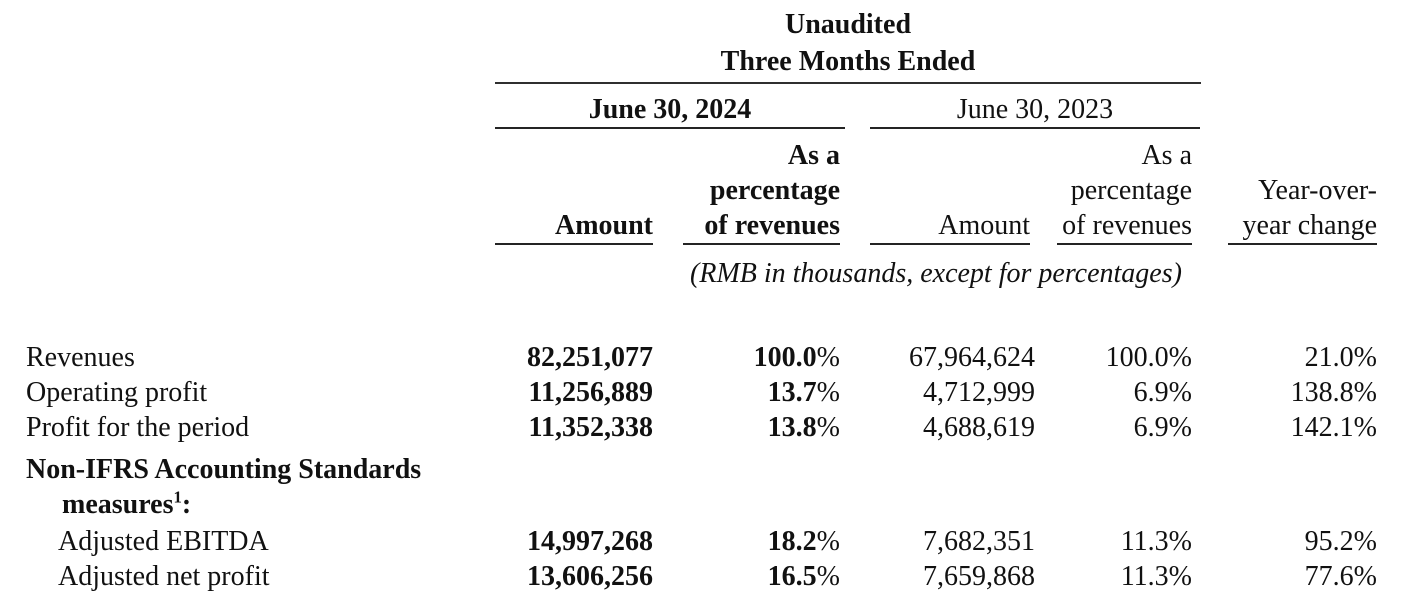 This screenshot has height=616, width=1402. I want to click on amount-2023-value: 4,712,999, so click(979, 392).